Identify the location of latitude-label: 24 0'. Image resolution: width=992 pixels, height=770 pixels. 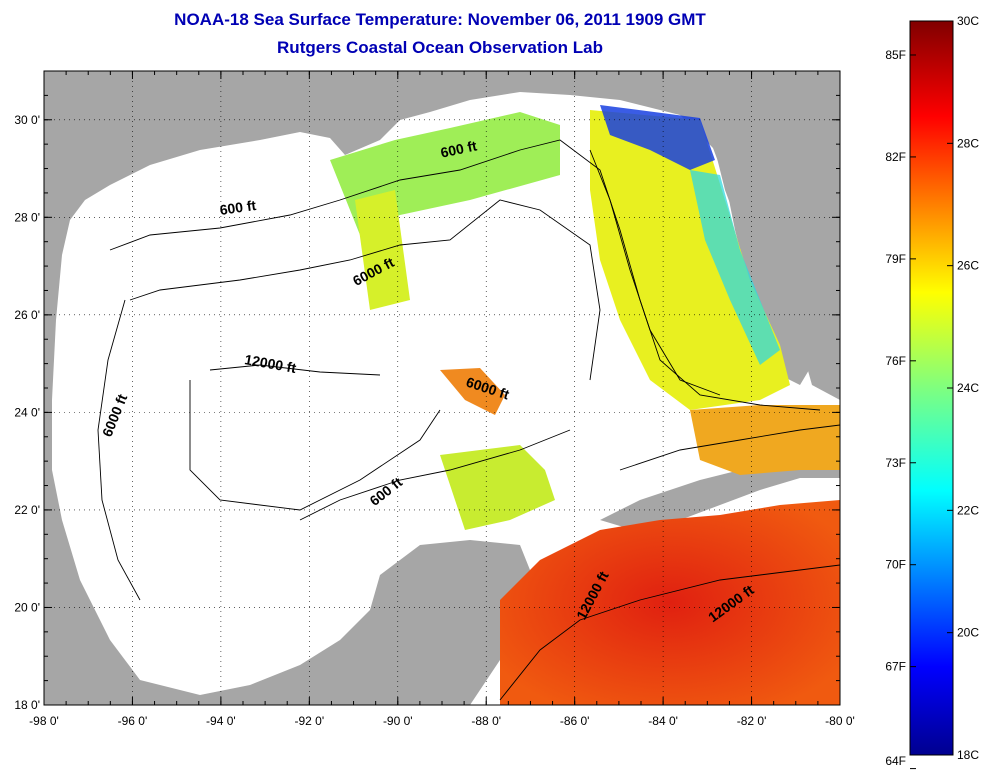
(27, 412).